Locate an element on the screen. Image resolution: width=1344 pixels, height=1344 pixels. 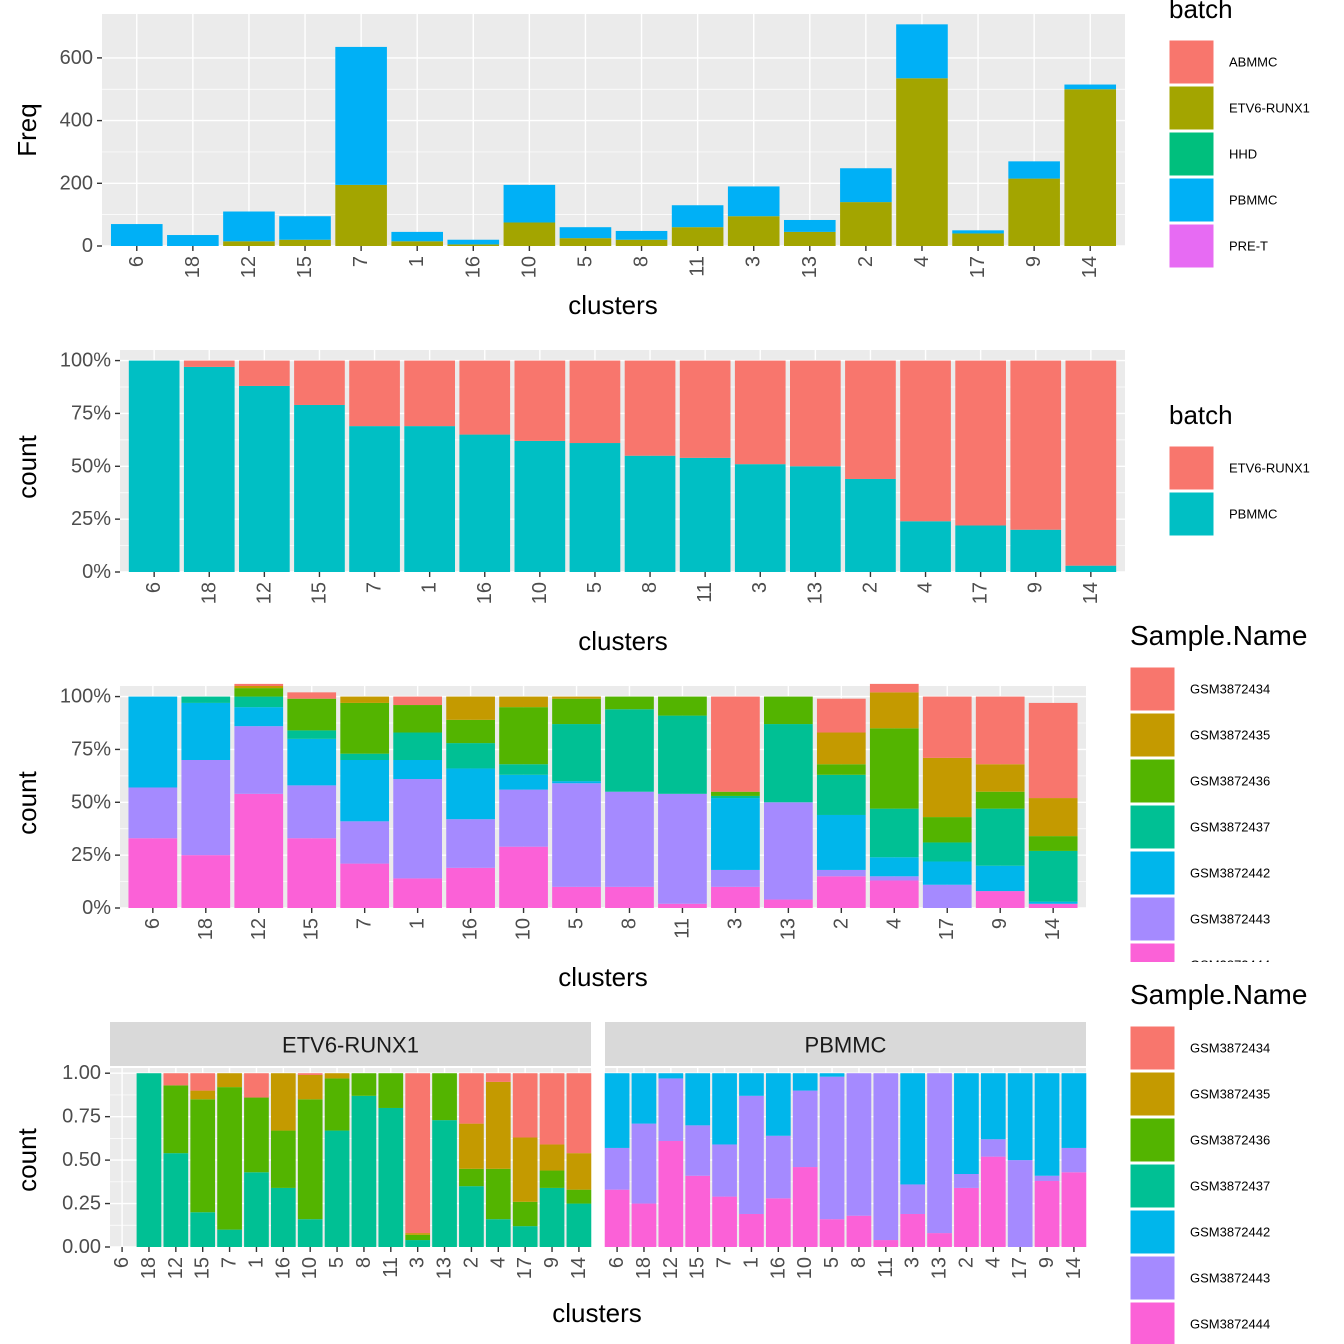
chart1-x-tick-label: 15 is located at coordinates (305, 267).